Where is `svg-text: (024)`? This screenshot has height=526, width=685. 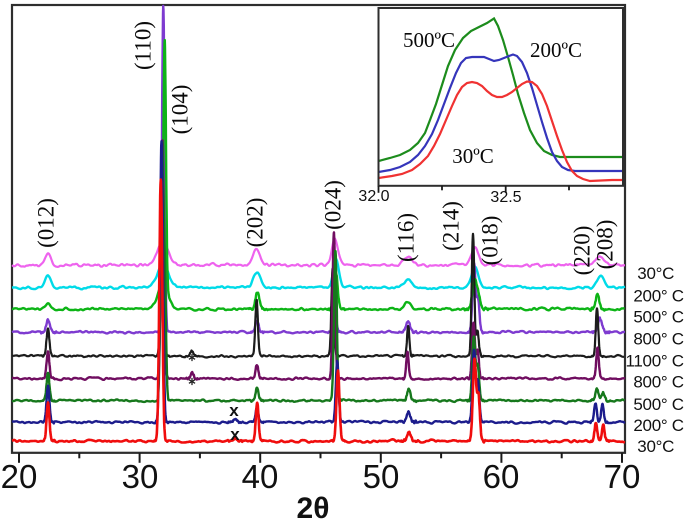 svg-text: (024) is located at coordinates (333, 205).